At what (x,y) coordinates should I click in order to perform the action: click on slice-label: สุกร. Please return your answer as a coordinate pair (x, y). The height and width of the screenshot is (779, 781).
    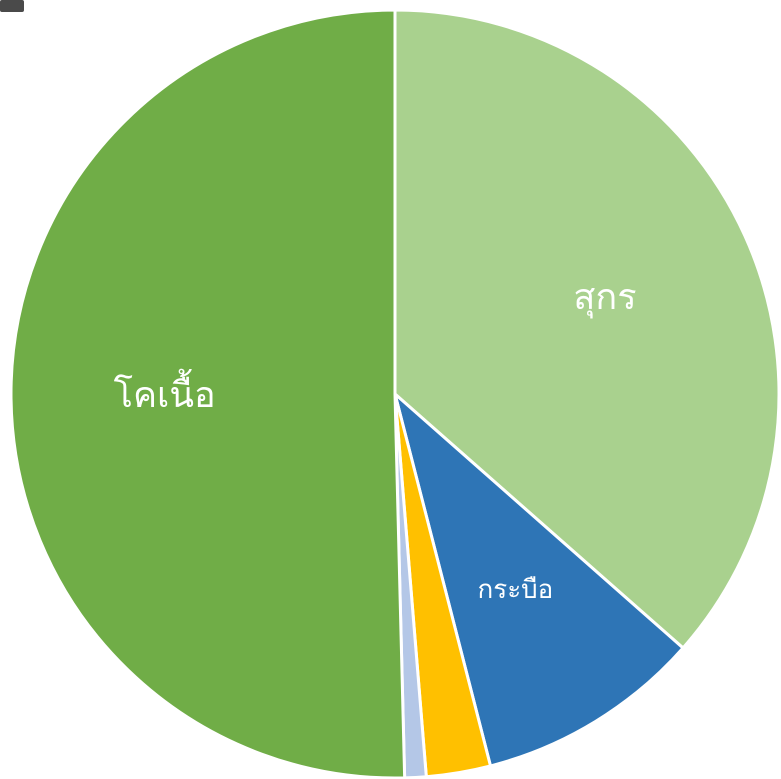
    Looking at the image, I should click on (604, 298).